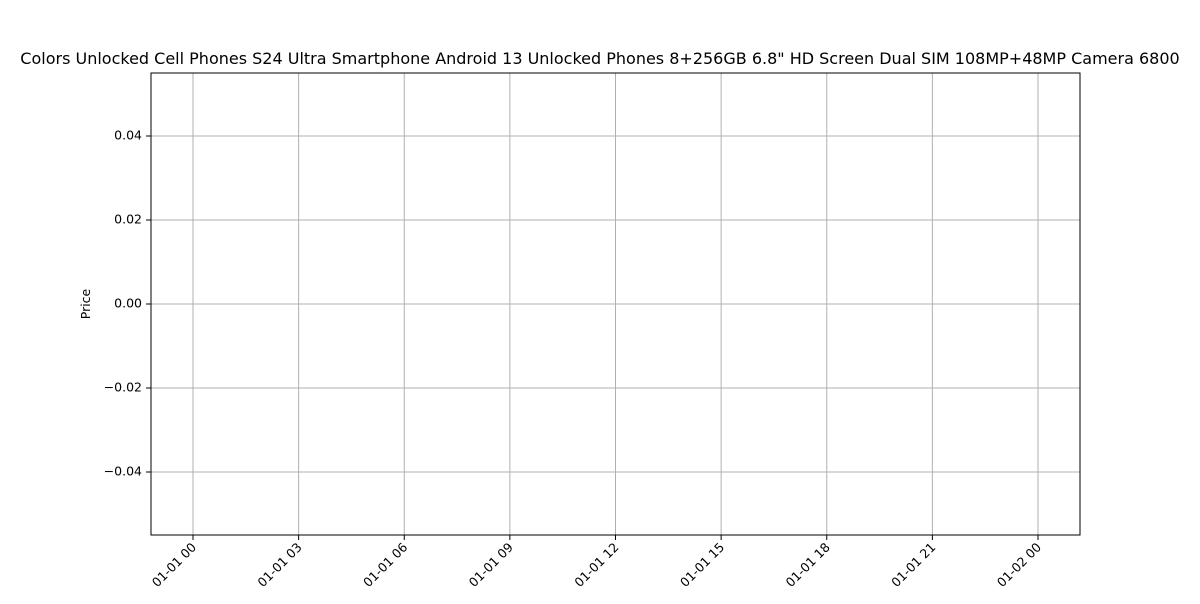 This screenshot has width=1200, height=604. Describe the element at coordinates (1019, 564) in the screenshot. I see `x-tick-label: 01-02 00` at that location.